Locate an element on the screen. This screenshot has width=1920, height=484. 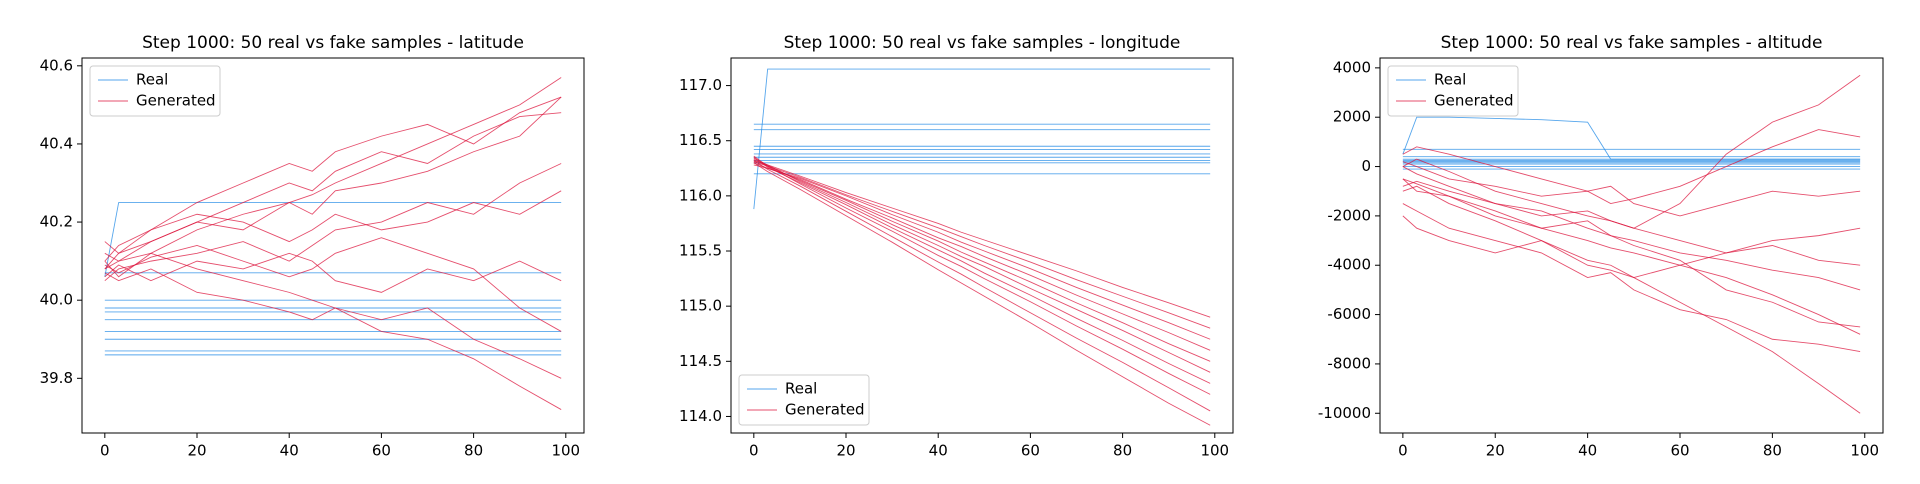
y-tick-label: 40.2 is located at coordinates (56, 222).